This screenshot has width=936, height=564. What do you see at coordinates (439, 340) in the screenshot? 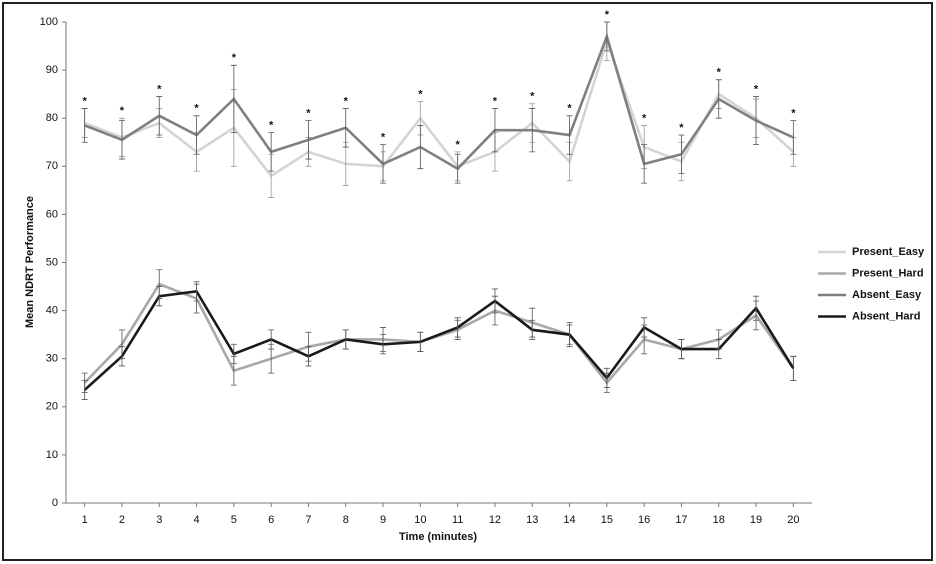
I see `series-line` at bounding box center [439, 340].